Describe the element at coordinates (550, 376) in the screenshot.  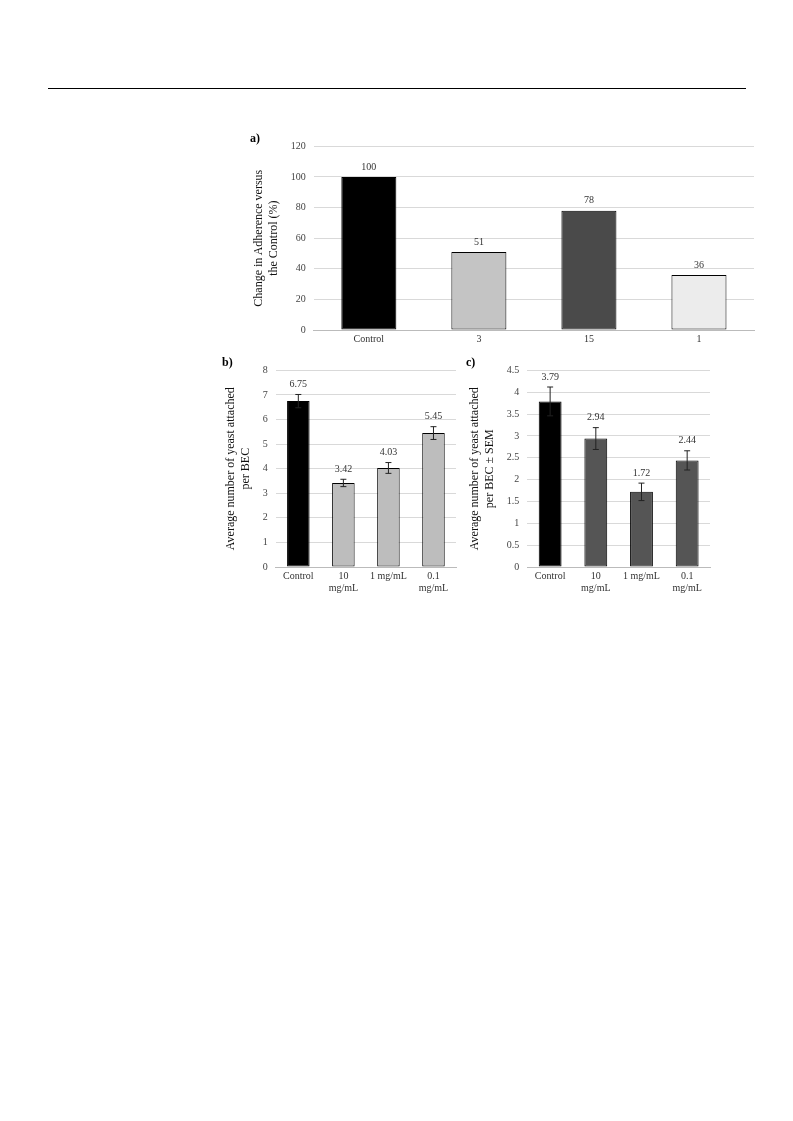
I see `data-label: 3.79` at that location.